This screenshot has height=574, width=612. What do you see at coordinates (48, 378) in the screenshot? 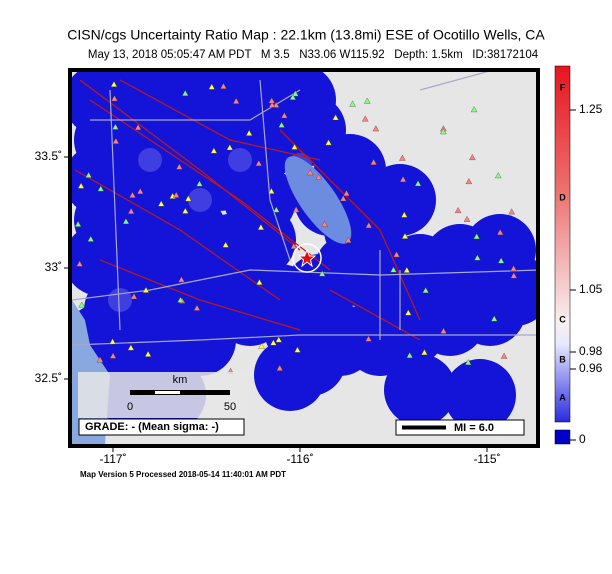
I see `lat-label: 32.5˚` at bounding box center [48, 378].